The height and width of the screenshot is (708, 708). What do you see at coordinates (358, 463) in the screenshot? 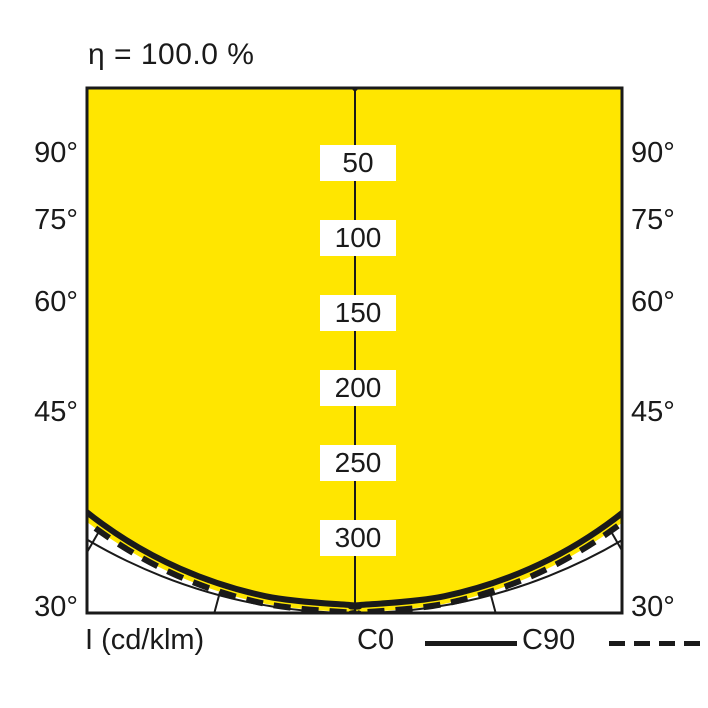
I see `radial-tick-label-250: 250` at bounding box center [358, 463].